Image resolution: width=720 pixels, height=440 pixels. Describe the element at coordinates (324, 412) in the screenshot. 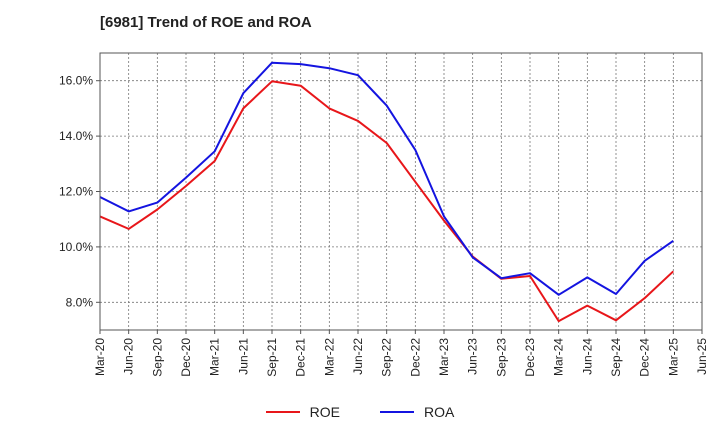

I see `legend-label-roe: ROE` at that location.